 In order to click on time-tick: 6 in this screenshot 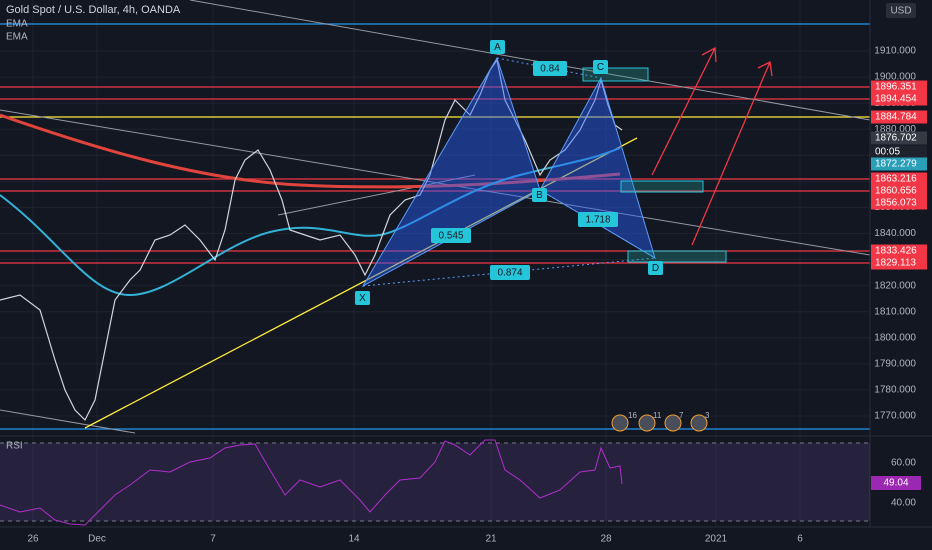, I will do `click(800, 539)`.